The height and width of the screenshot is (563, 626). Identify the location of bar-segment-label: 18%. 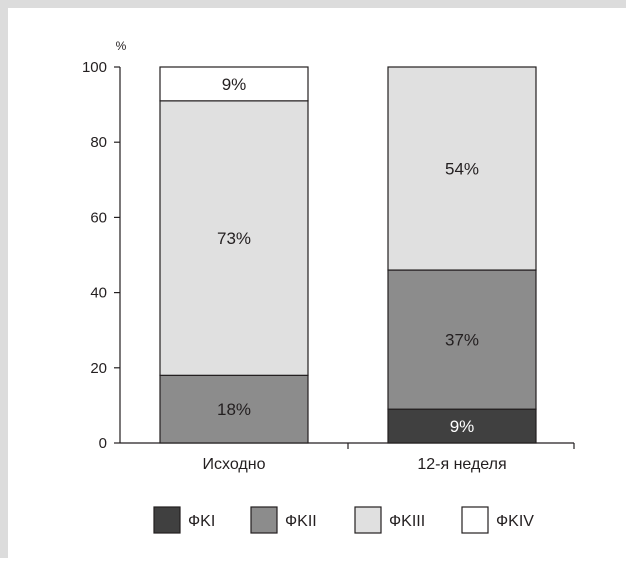
(234, 409).